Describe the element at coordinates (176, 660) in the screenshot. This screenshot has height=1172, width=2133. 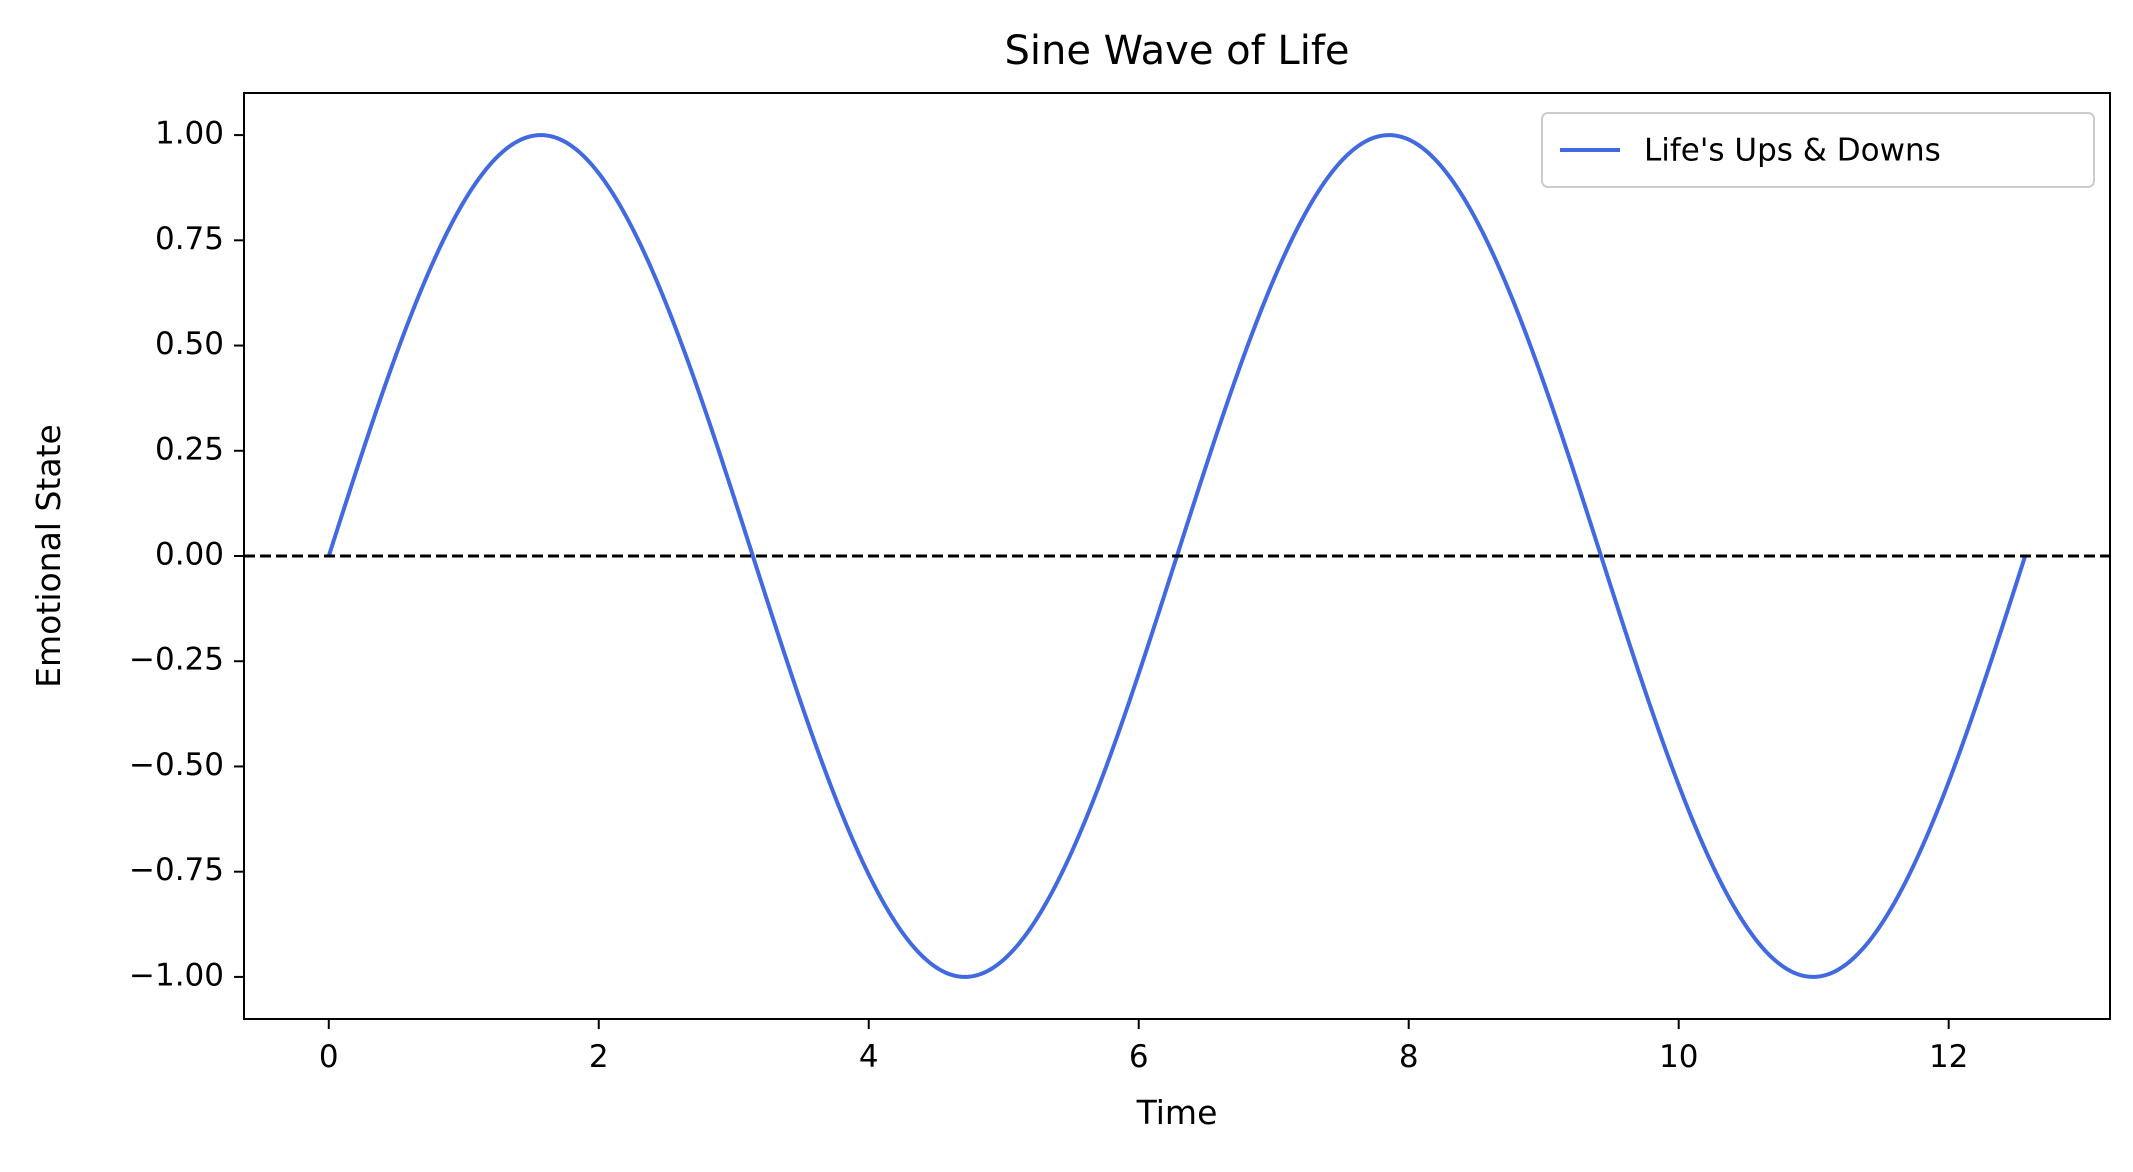
I see `y-tick-label: −0.25` at that location.